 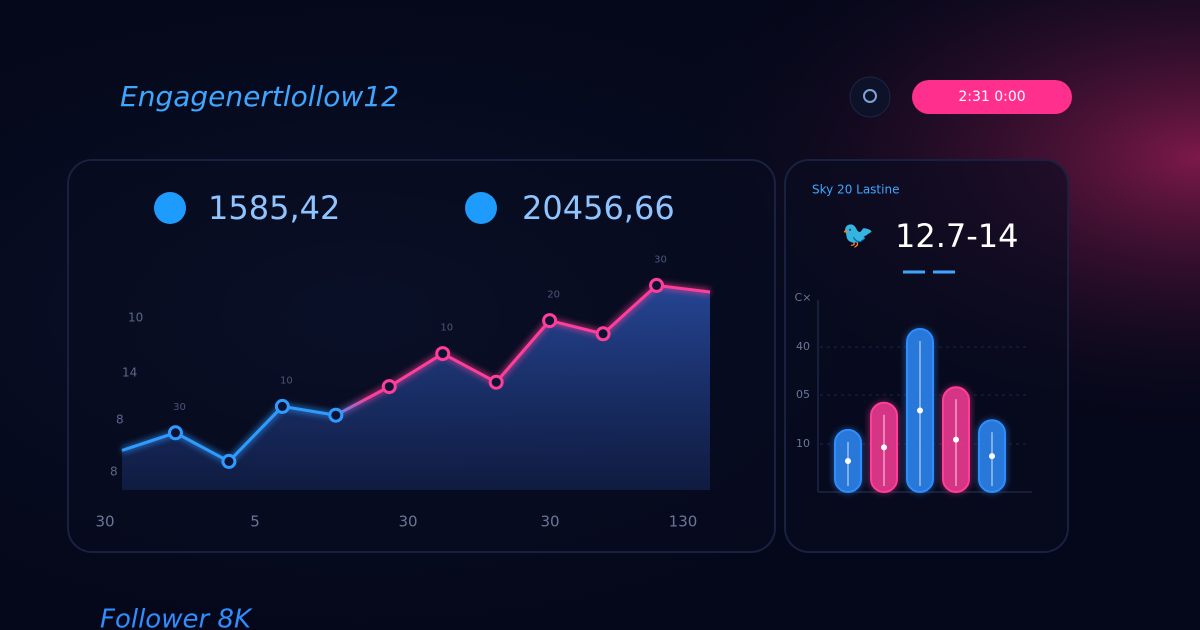 I want to click on badge, so click(x=992, y=97).